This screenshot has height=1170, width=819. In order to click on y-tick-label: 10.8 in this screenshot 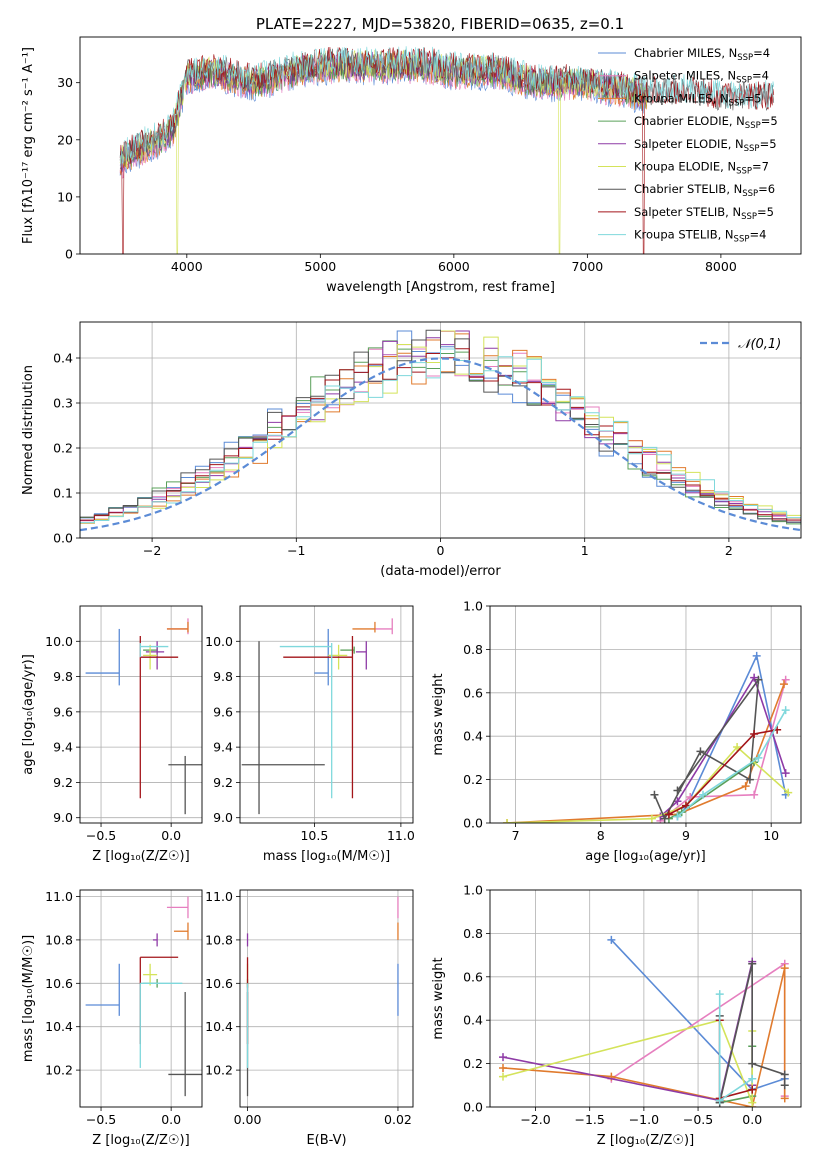, I will do `click(59, 939)`.